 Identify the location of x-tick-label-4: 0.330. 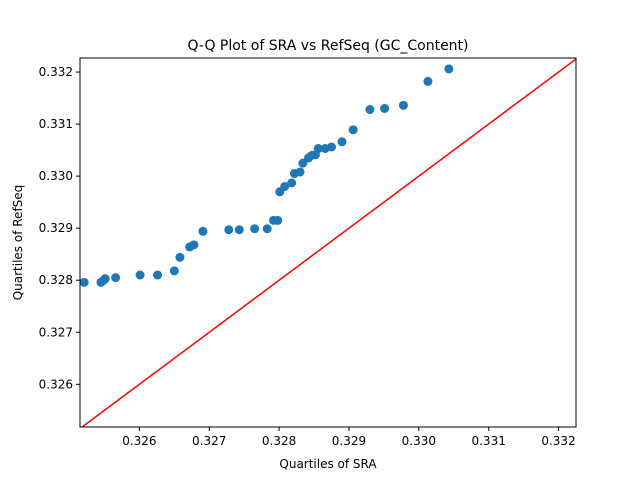
(419, 441).